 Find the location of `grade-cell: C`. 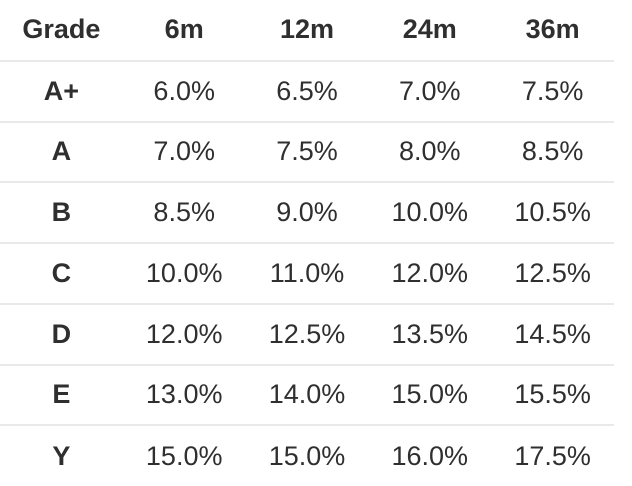

grade-cell: C is located at coordinates (61, 273).